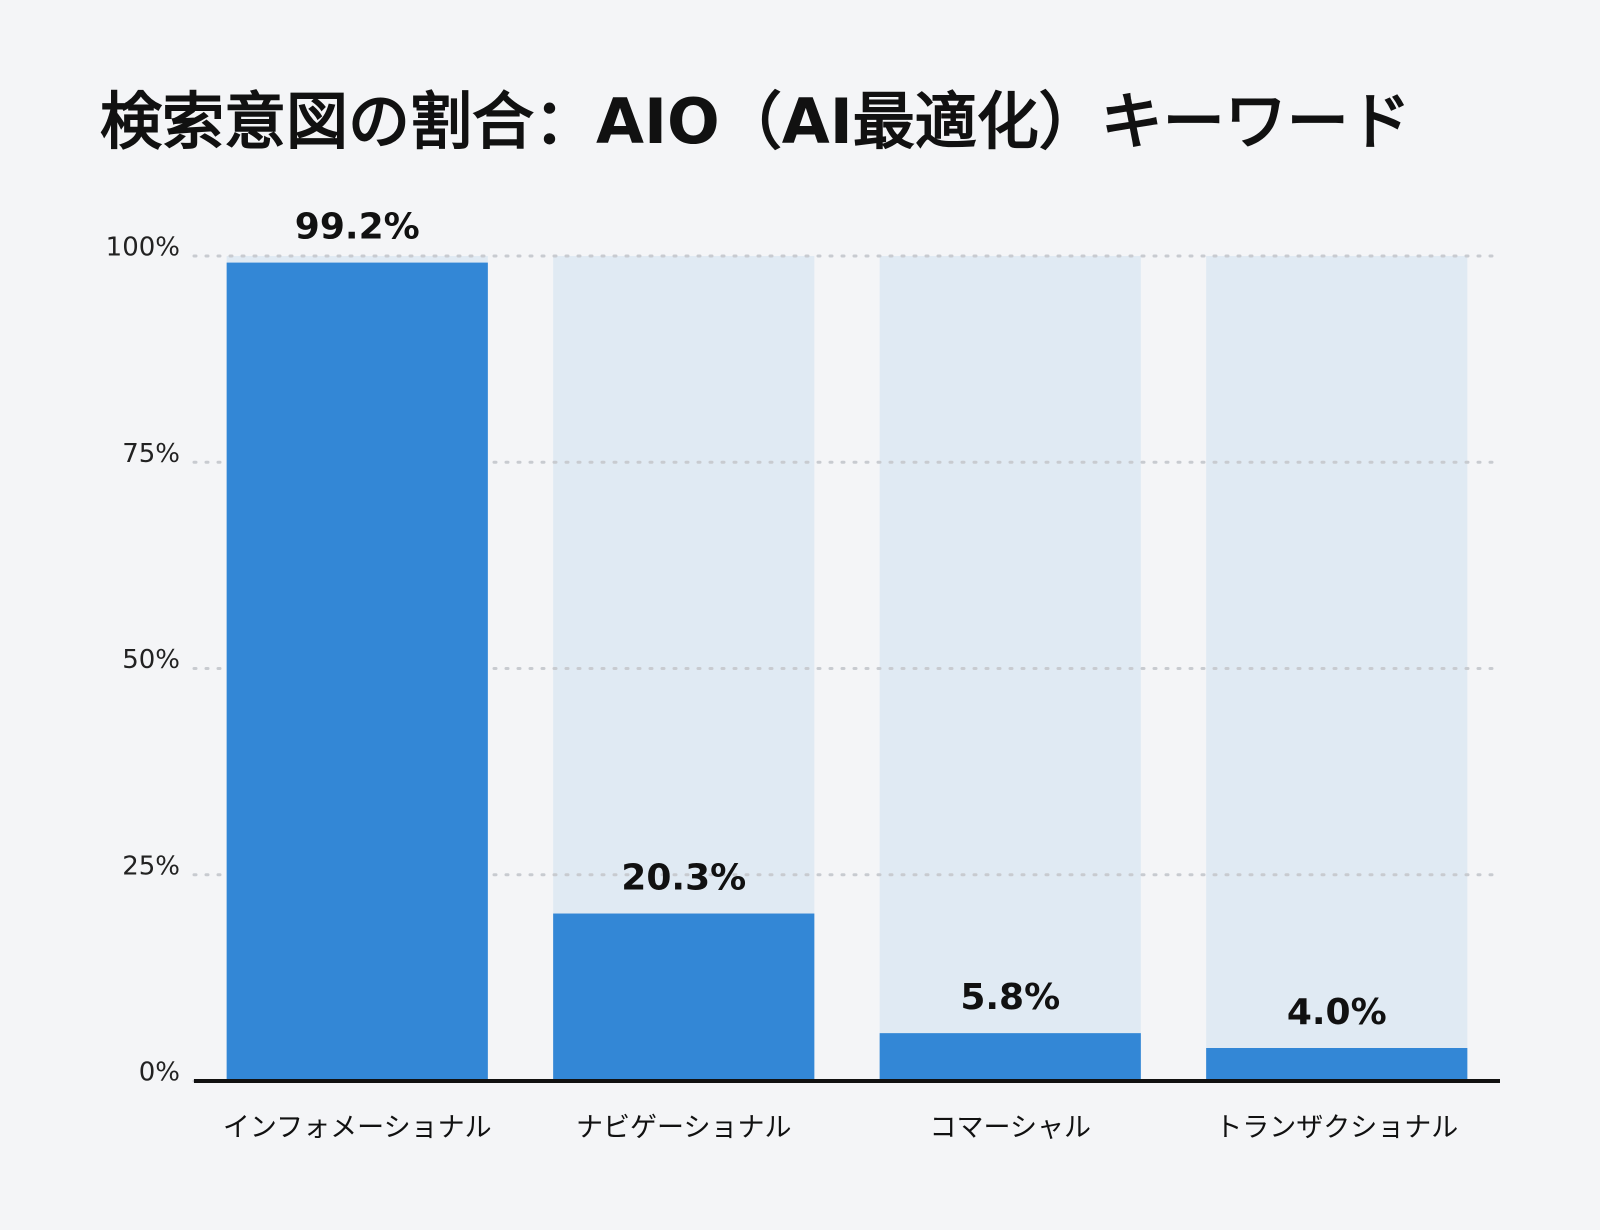 This screenshot has height=1230, width=1600. What do you see at coordinates (357, 227) in the screenshot?
I see `value-label: 99.2%` at bounding box center [357, 227].